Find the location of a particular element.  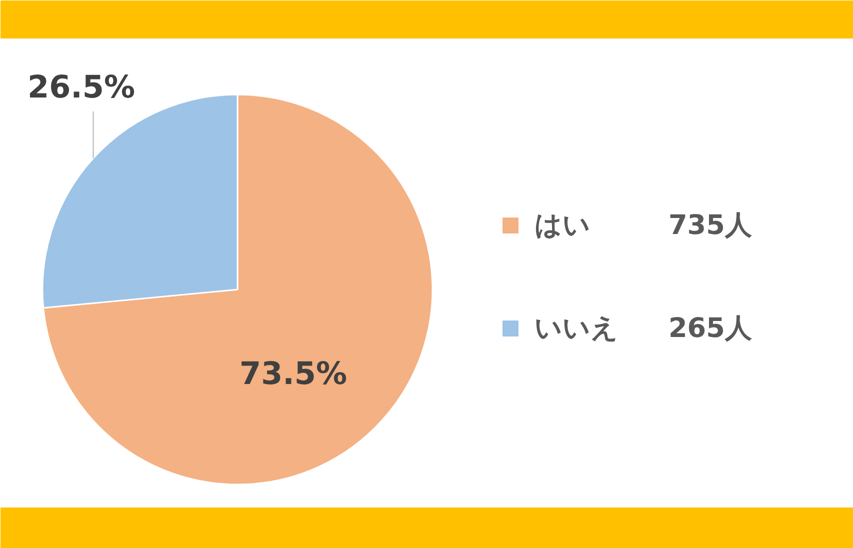

data-label: 73.5% is located at coordinates (294, 374).